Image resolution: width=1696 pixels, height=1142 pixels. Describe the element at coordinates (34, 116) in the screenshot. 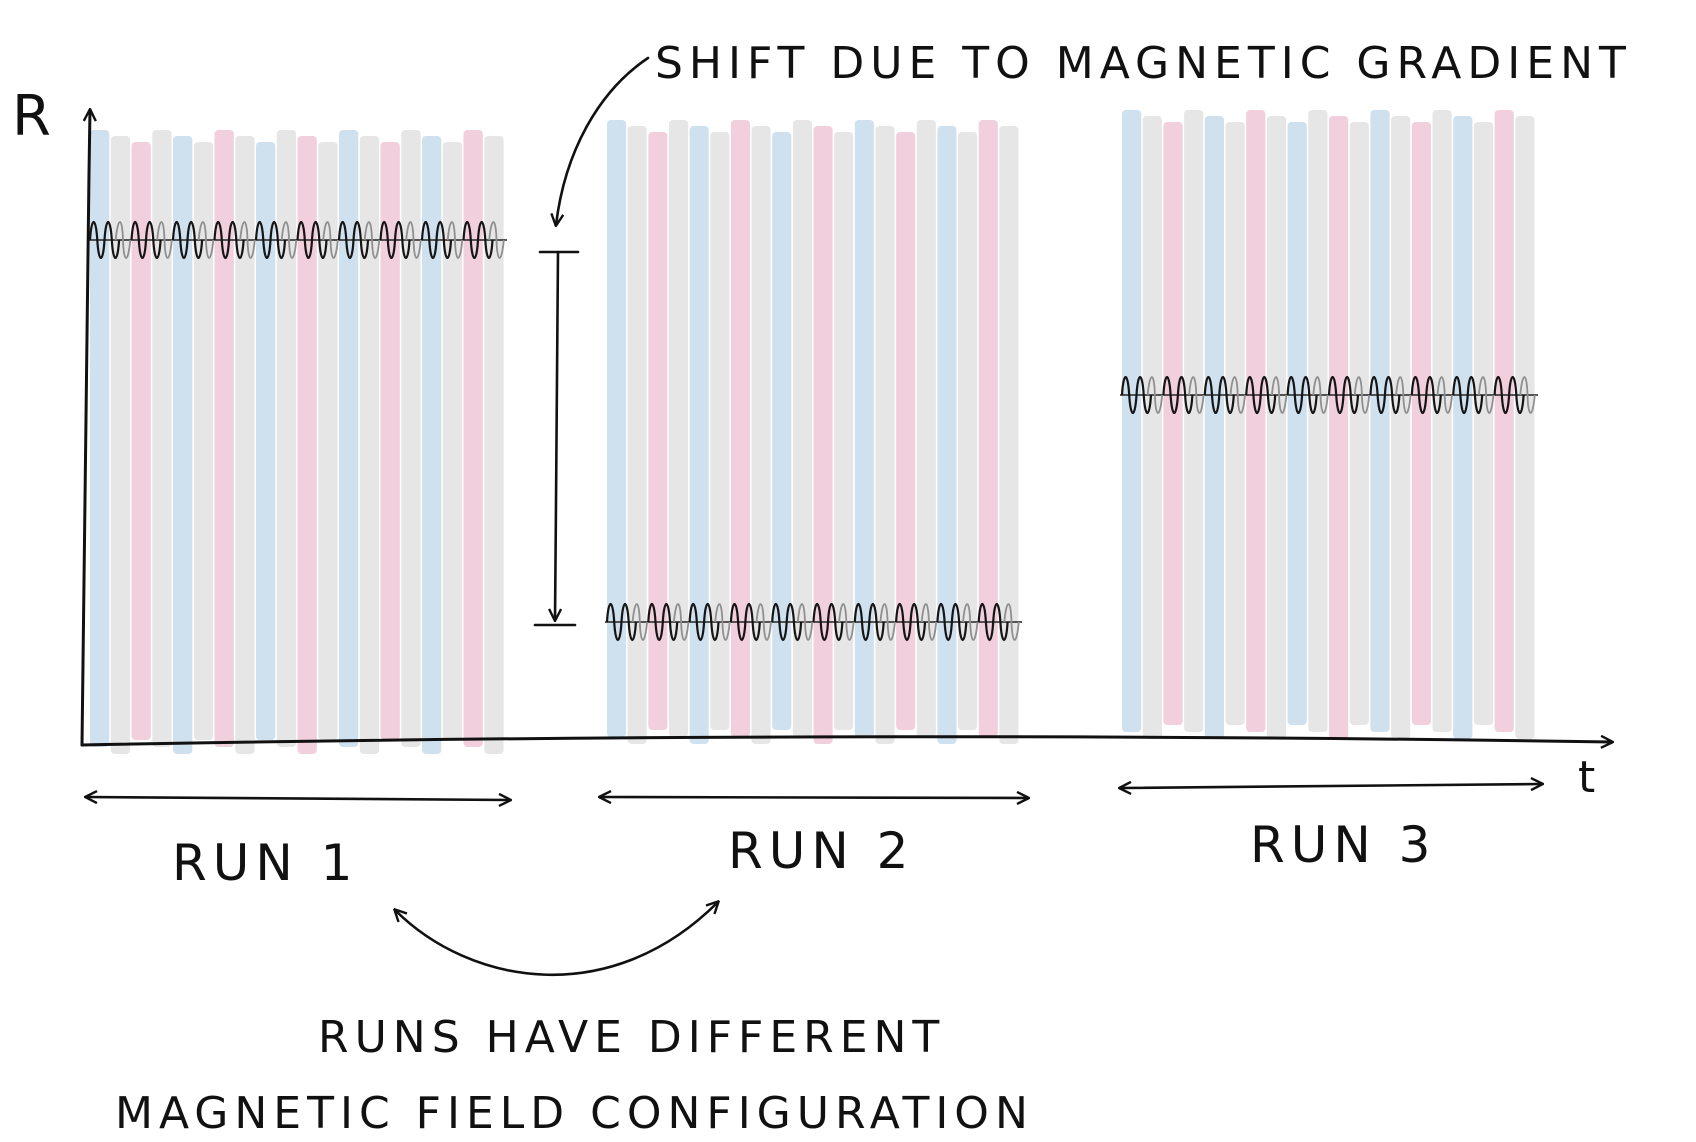

I see `y-axis-label: R` at that location.